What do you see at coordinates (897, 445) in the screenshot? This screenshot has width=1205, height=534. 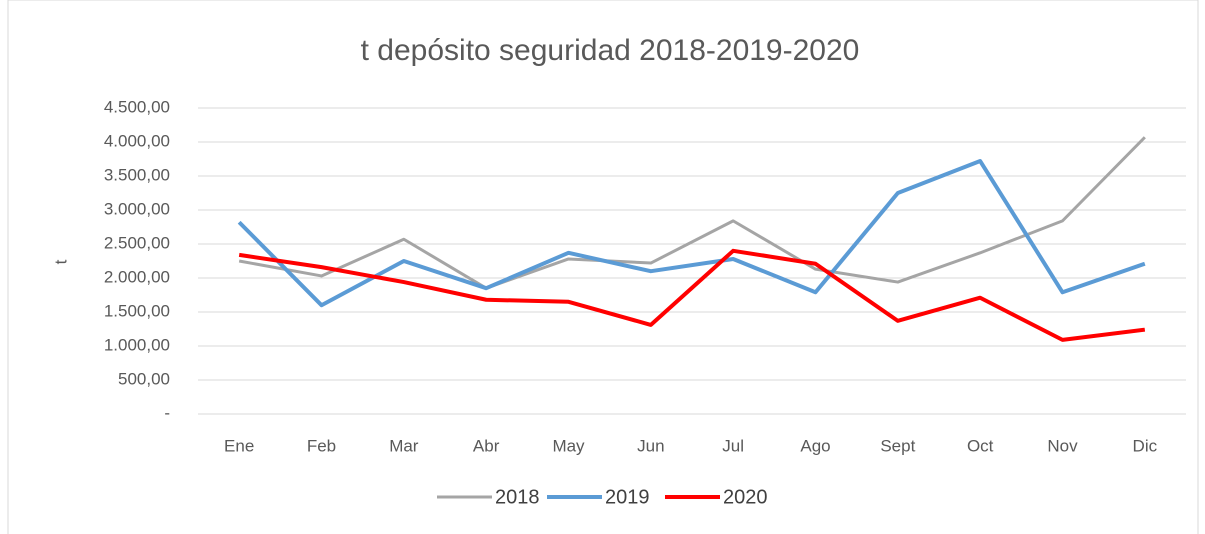 I see `x-tick-label: Sept` at bounding box center [897, 445].